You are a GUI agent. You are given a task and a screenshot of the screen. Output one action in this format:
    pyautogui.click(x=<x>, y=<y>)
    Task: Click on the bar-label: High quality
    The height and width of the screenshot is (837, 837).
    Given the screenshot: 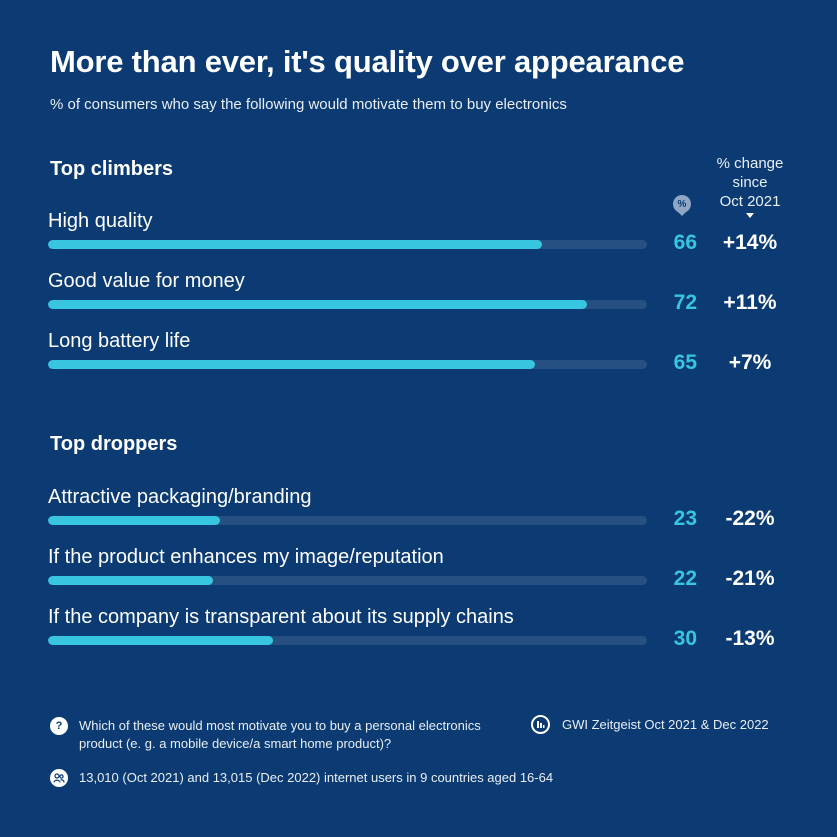 What is the action you would take?
    pyautogui.click(x=100, y=221)
    